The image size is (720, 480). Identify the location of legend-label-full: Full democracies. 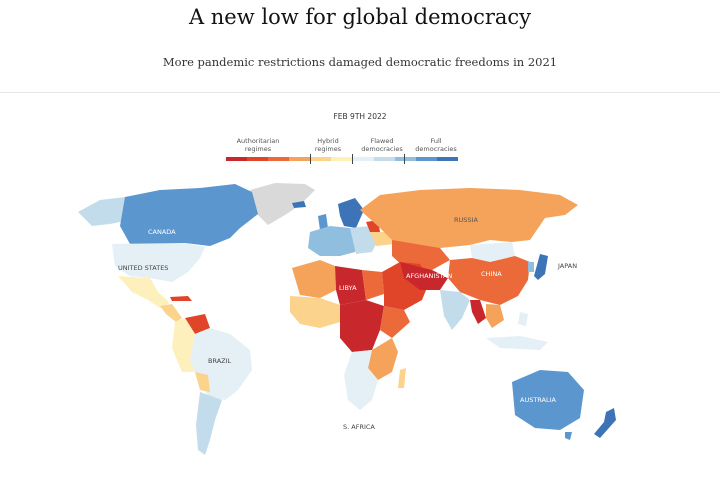
(436, 145).